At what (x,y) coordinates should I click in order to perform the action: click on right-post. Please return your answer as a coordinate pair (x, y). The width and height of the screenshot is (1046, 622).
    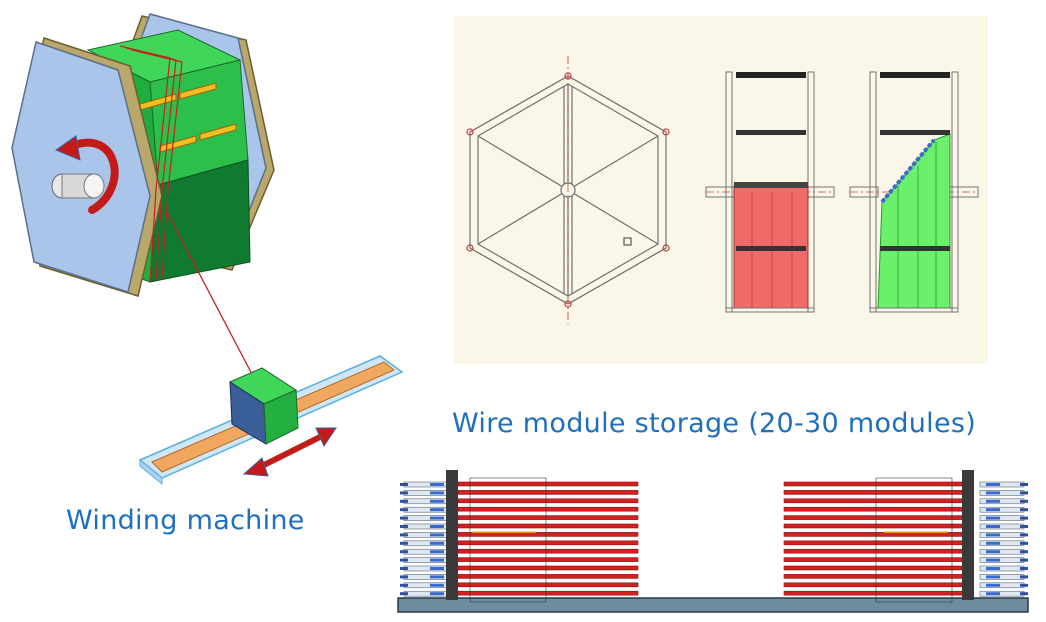
    Looking at the image, I should click on (968, 535).